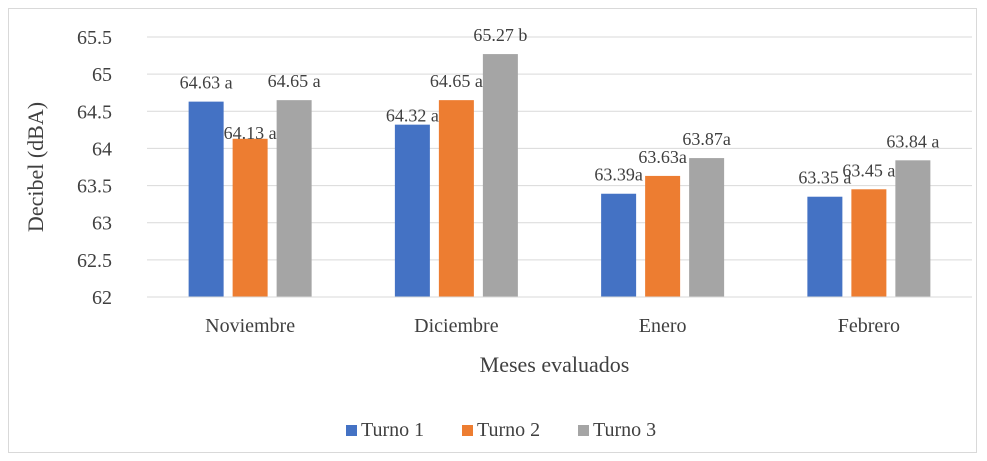  I want to click on data-label: 63.84 a, so click(912, 141).